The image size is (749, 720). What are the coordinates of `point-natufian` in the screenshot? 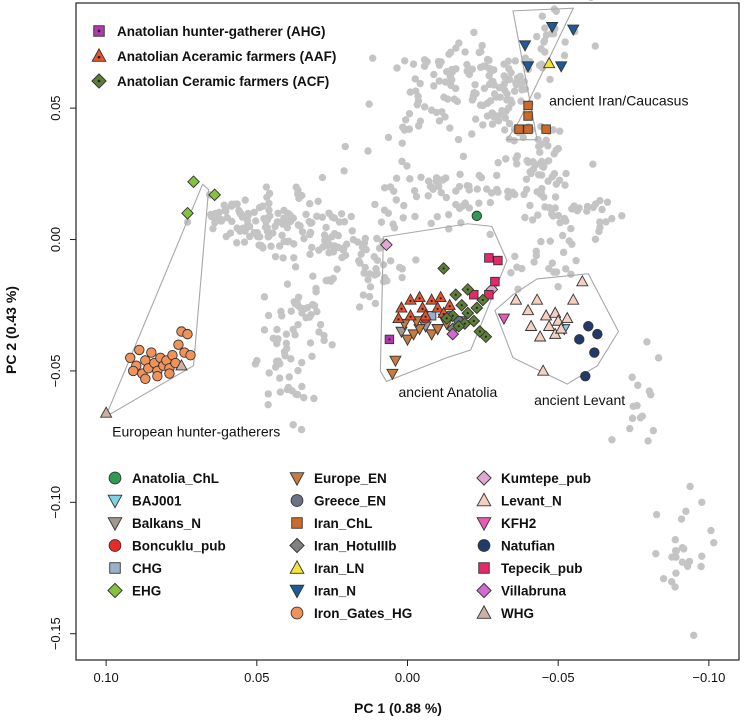 It's located at (597, 334).